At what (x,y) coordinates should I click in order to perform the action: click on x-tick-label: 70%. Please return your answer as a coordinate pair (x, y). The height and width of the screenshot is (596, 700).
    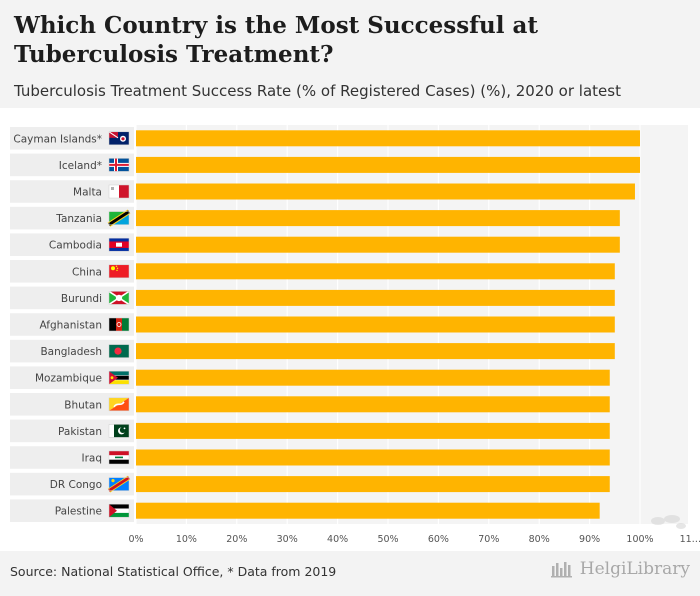
    Looking at the image, I should click on (488, 539).